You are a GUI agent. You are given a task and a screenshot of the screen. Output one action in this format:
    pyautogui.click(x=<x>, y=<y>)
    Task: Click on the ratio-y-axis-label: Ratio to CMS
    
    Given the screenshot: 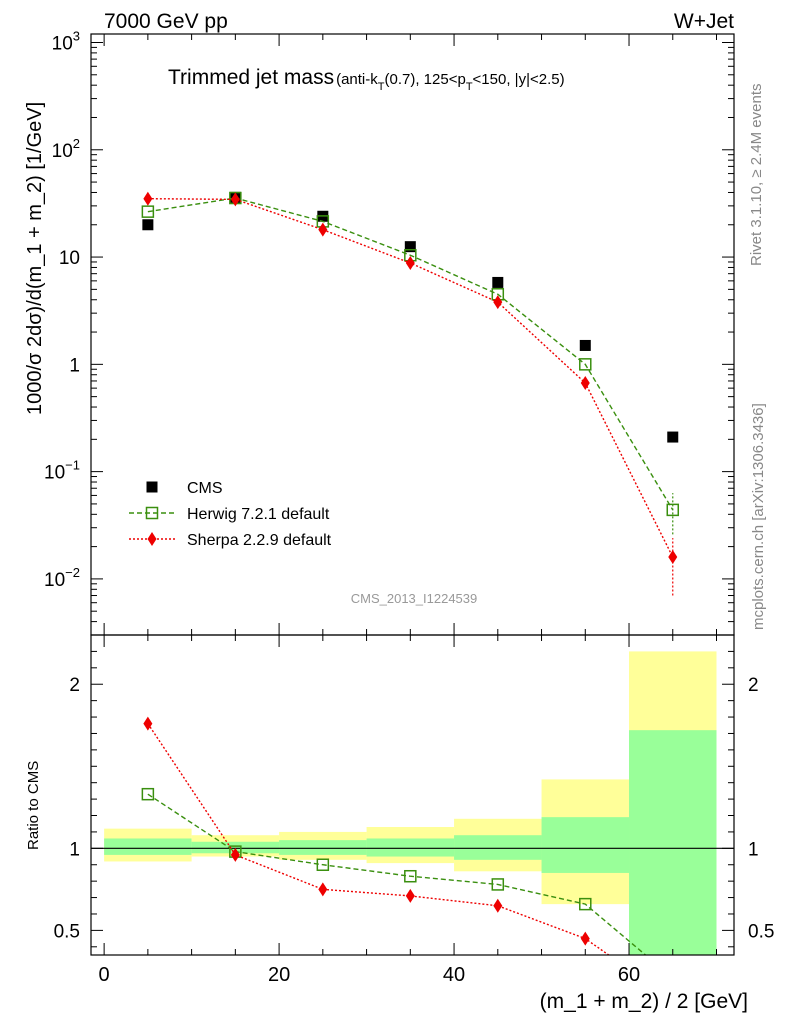 What is the action you would take?
    pyautogui.click(x=33, y=805)
    